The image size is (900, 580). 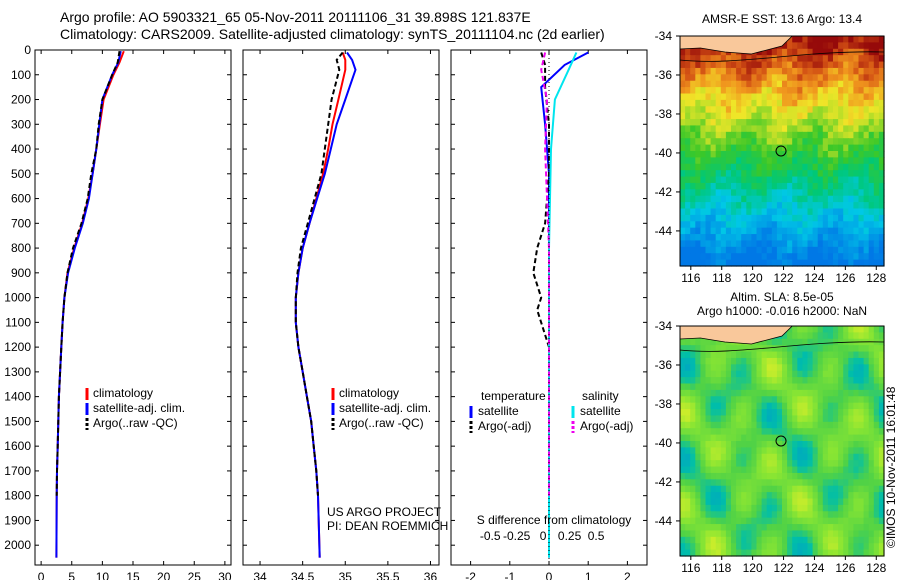 I want to click on y-tick-label: 1700, so click(x=17, y=471).